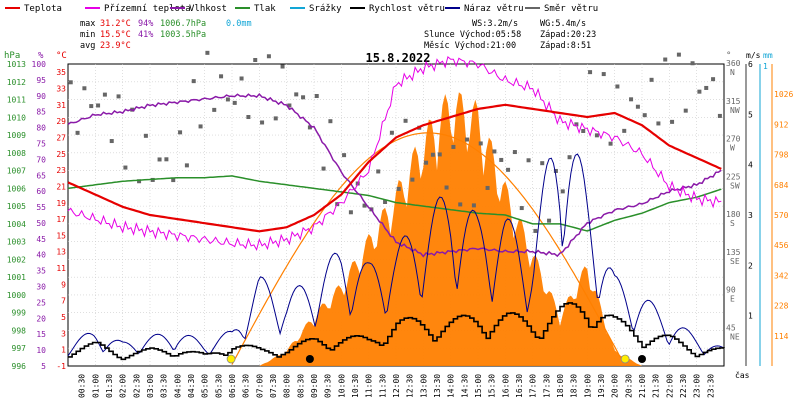 The height and width of the screenshot is (404, 800). Describe the element at coordinates (341, 386) in the screenshot. I see `x-tick-label: 10:00` at that location.